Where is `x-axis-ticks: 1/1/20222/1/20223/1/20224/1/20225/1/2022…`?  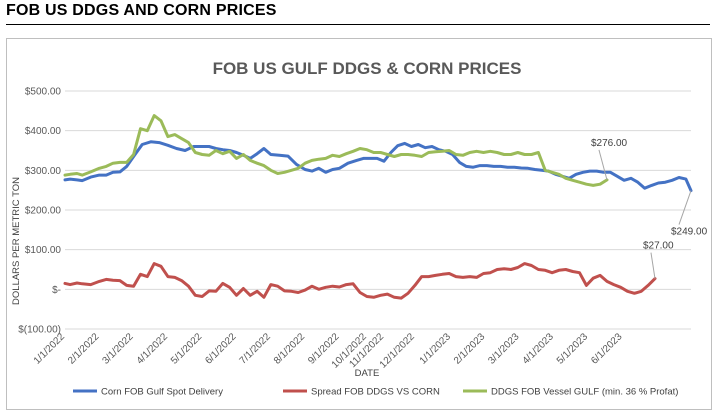 x-axis-ticks: 1/1/20222/1/20223/1/20224/1/20225/1/2022… is located at coordinates (328, 351).